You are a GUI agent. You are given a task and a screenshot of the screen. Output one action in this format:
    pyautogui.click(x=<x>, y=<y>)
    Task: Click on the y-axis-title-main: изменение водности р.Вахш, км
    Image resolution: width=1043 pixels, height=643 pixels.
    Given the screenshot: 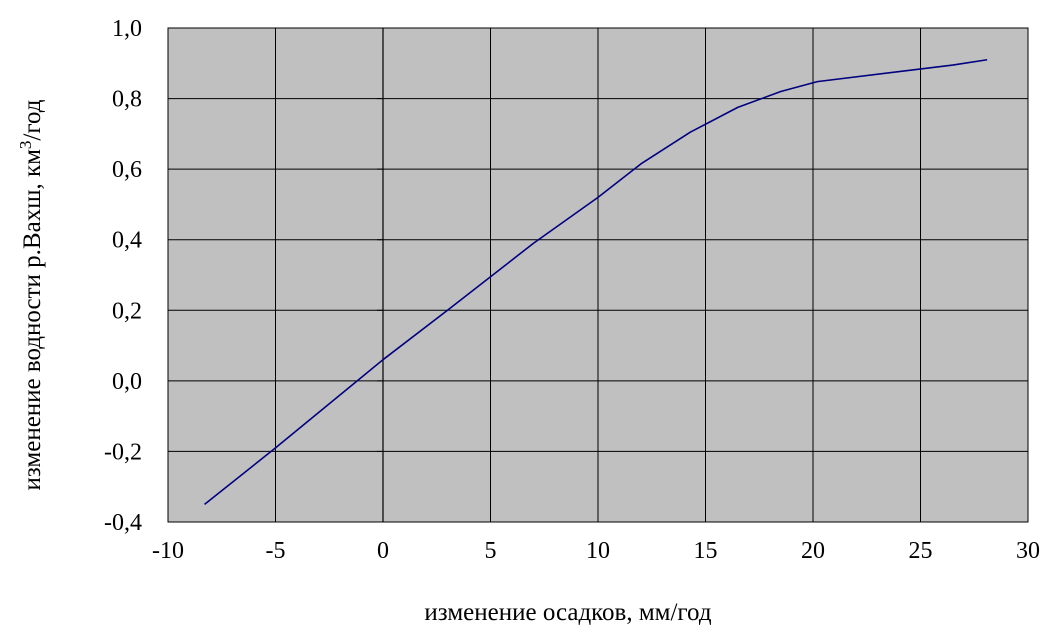 What is the action you would take?
    pyautogui.click(x=32, y=320)
    